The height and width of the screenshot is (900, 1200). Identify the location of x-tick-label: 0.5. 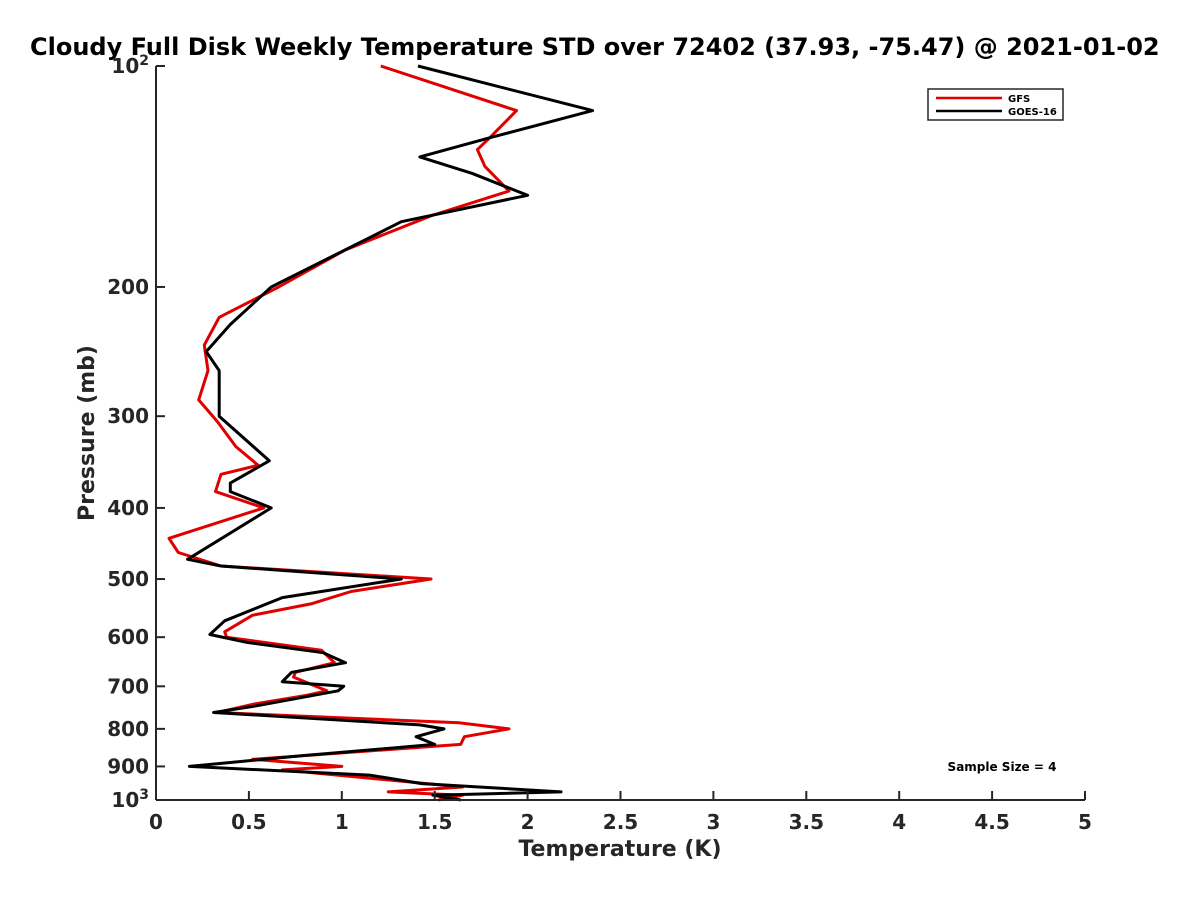
(248, 822).